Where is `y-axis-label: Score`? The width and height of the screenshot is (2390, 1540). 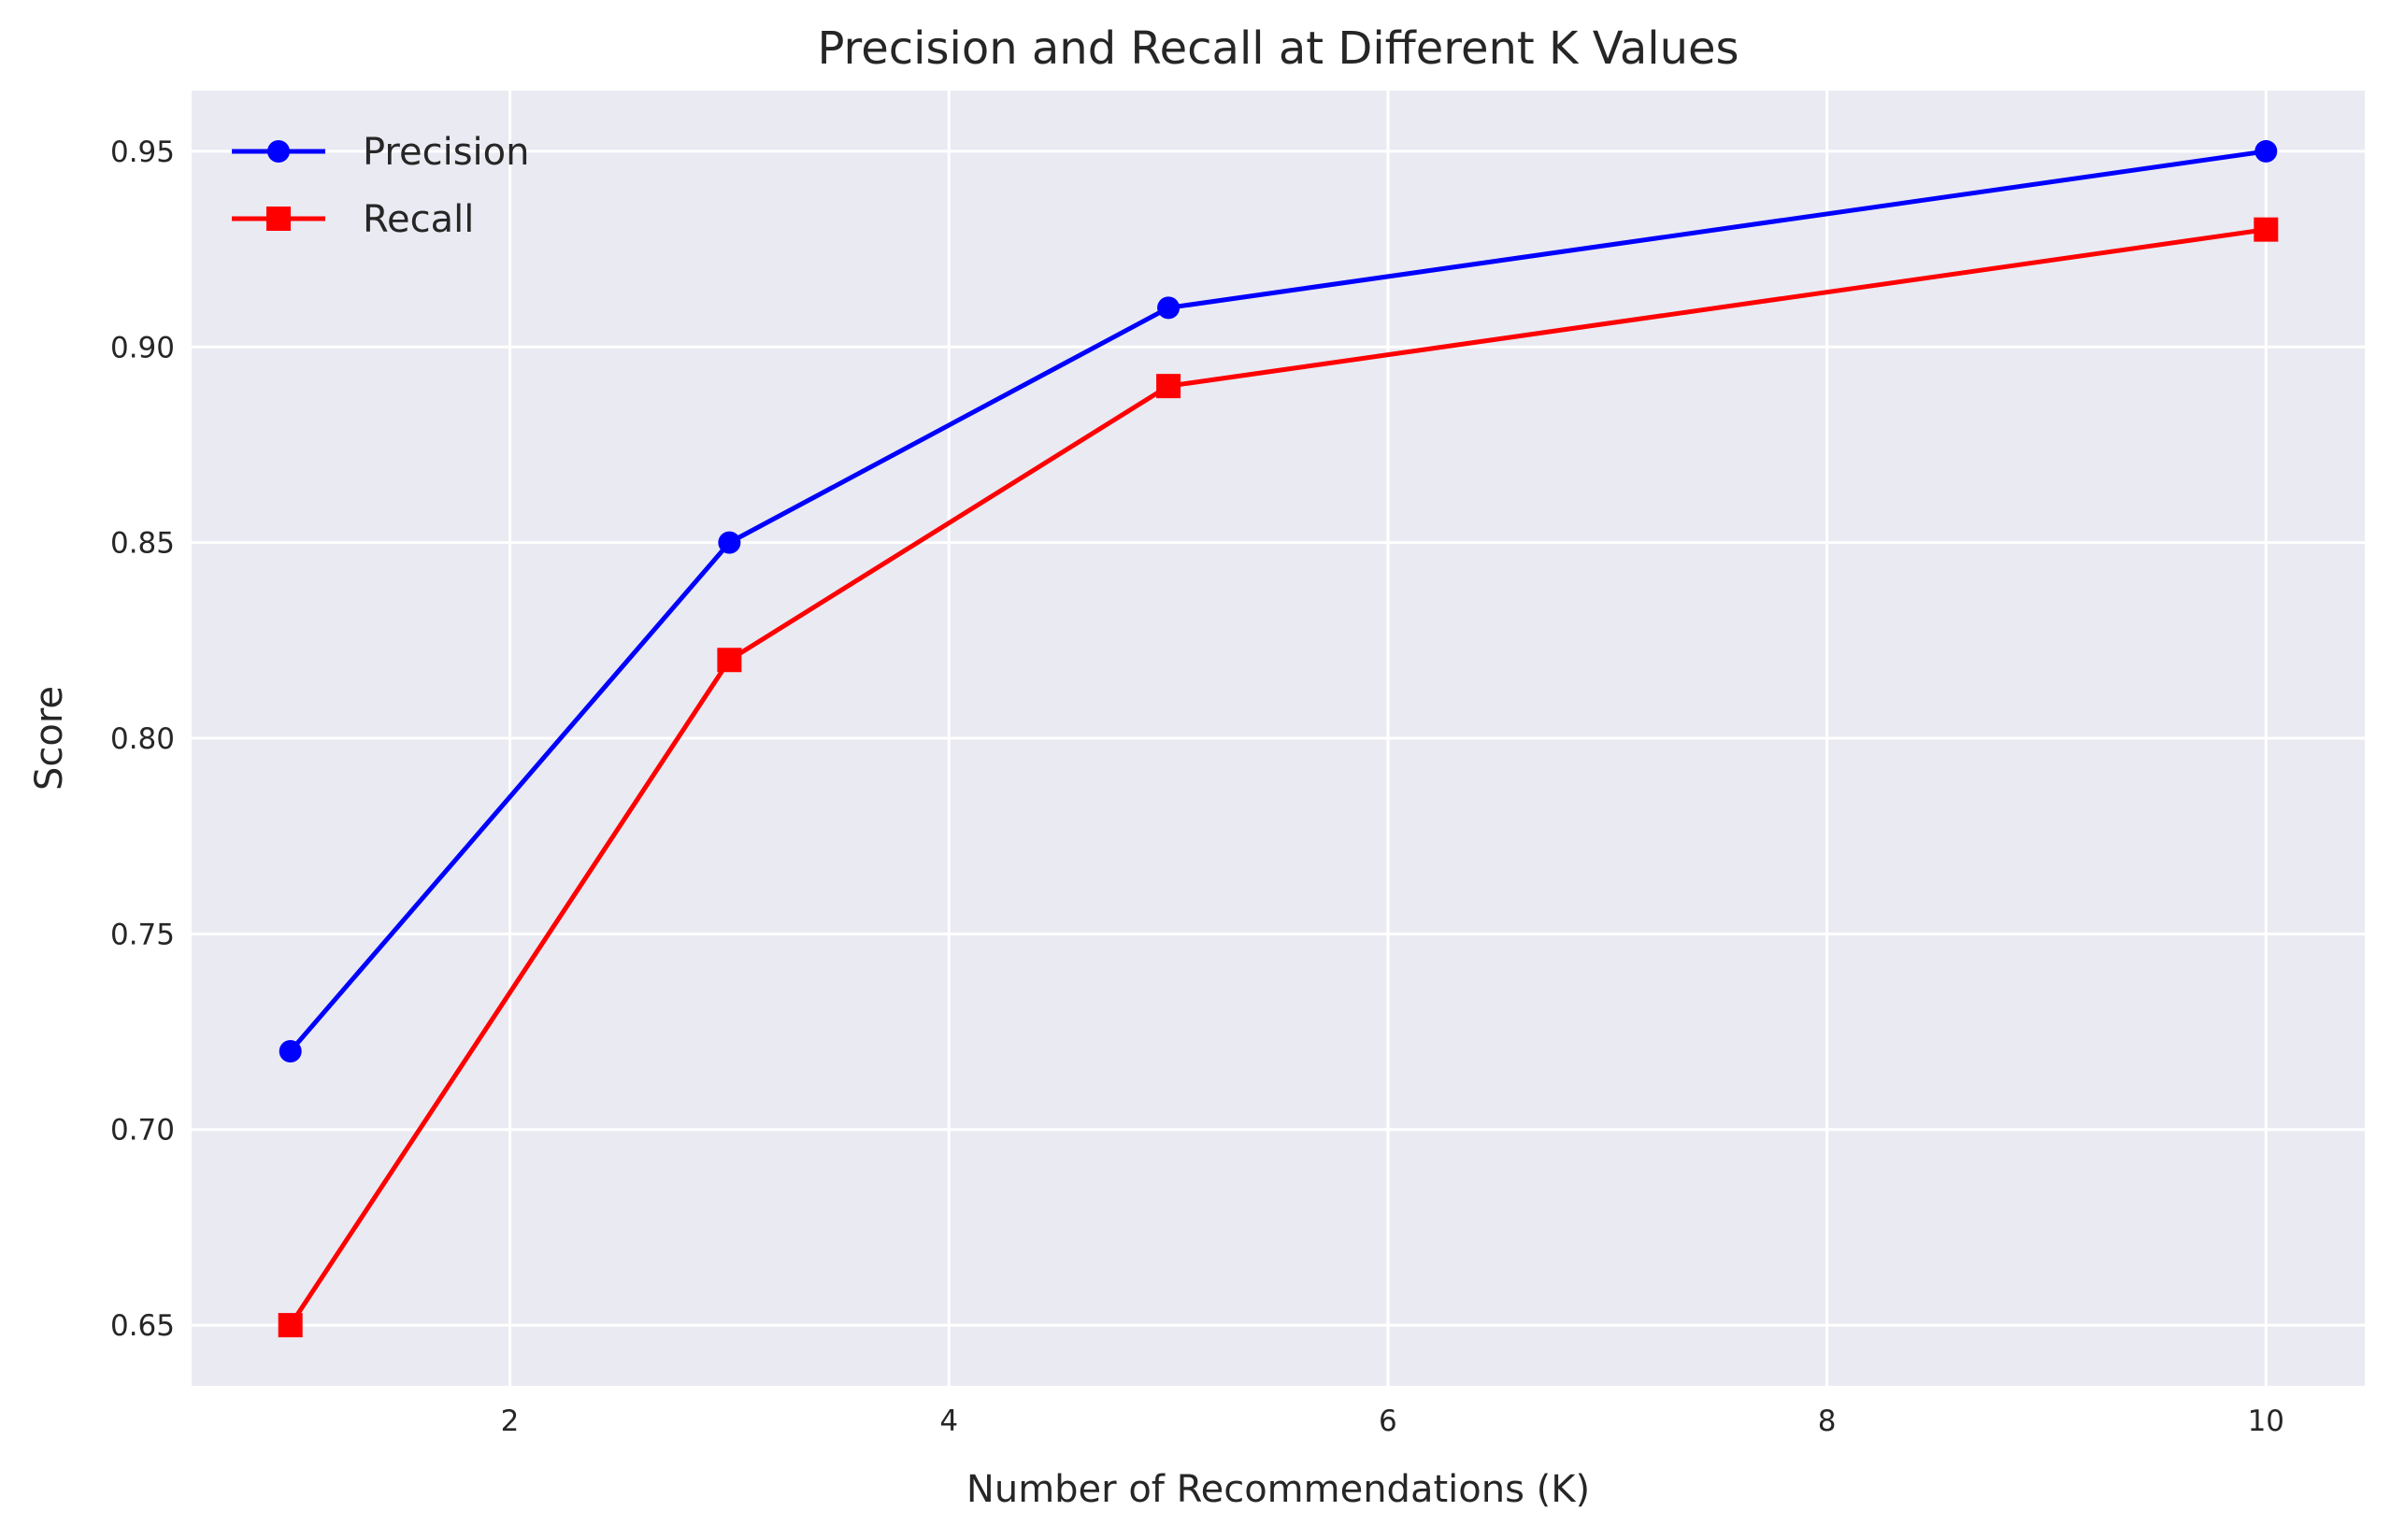
y-axis-label: Score is located at coordinates (49, 738).